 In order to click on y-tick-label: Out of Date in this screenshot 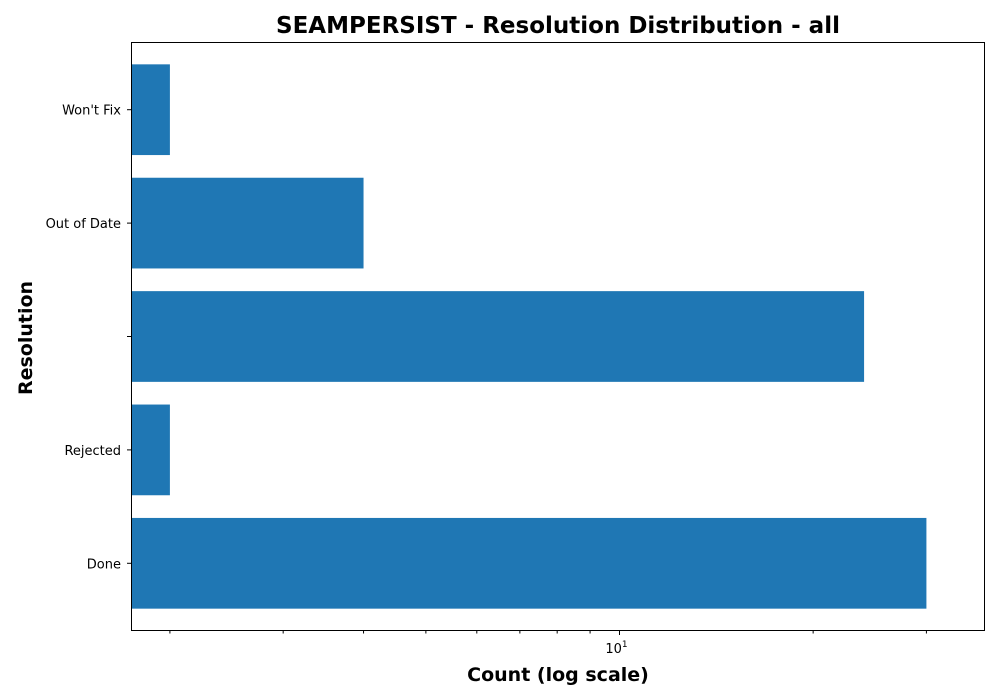, I will do `click(83, 224)`.